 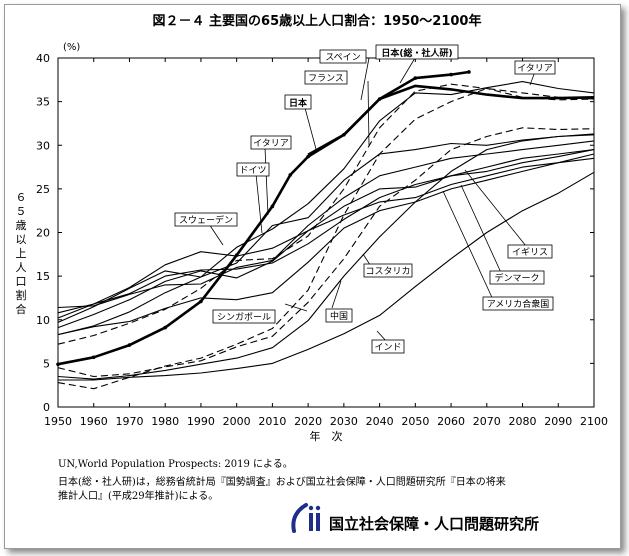 I want to click on label-singapore: シンガポール, so click(x=244, y=316).